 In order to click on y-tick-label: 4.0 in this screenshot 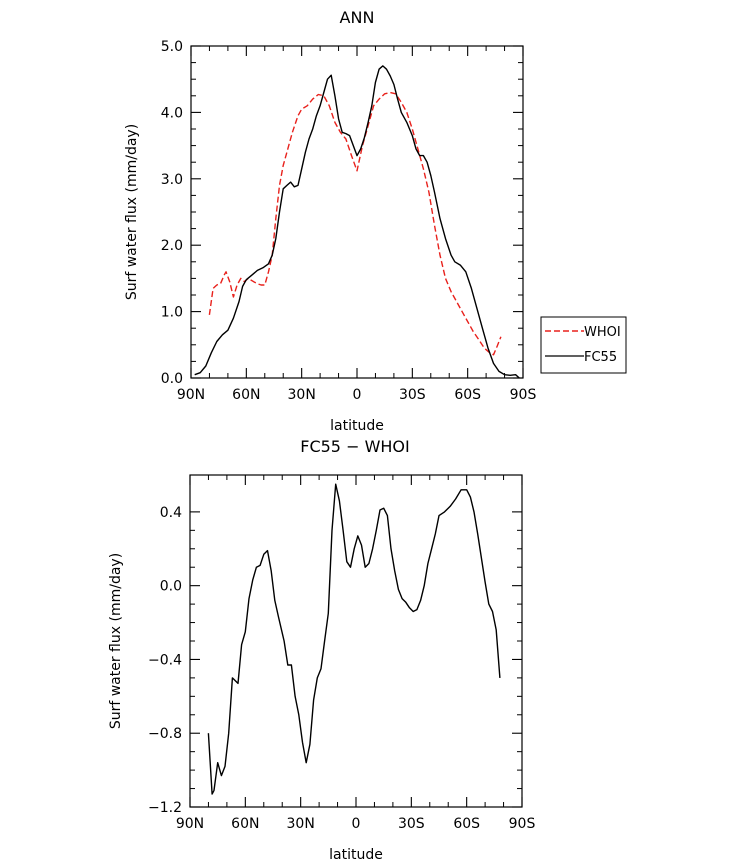, I will do `click(172, 113)`.